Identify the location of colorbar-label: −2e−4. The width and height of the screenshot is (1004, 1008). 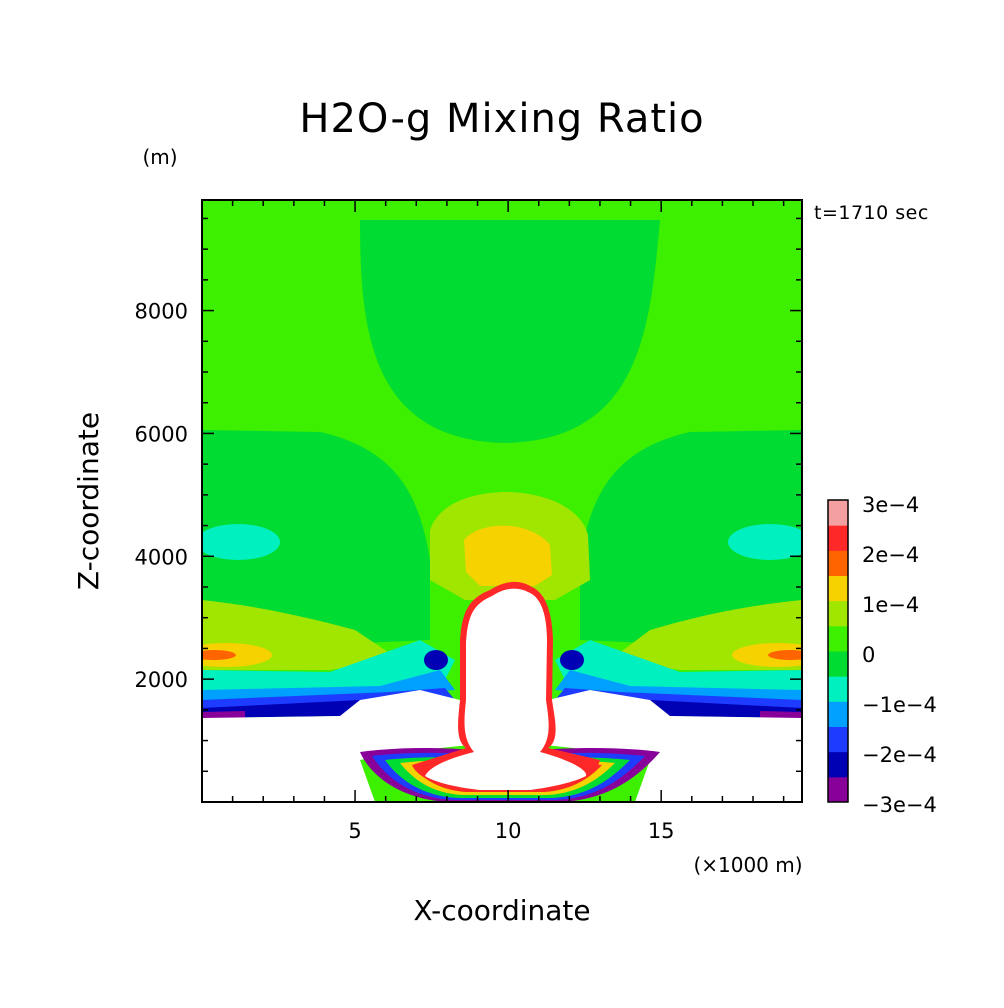
(899, 755).